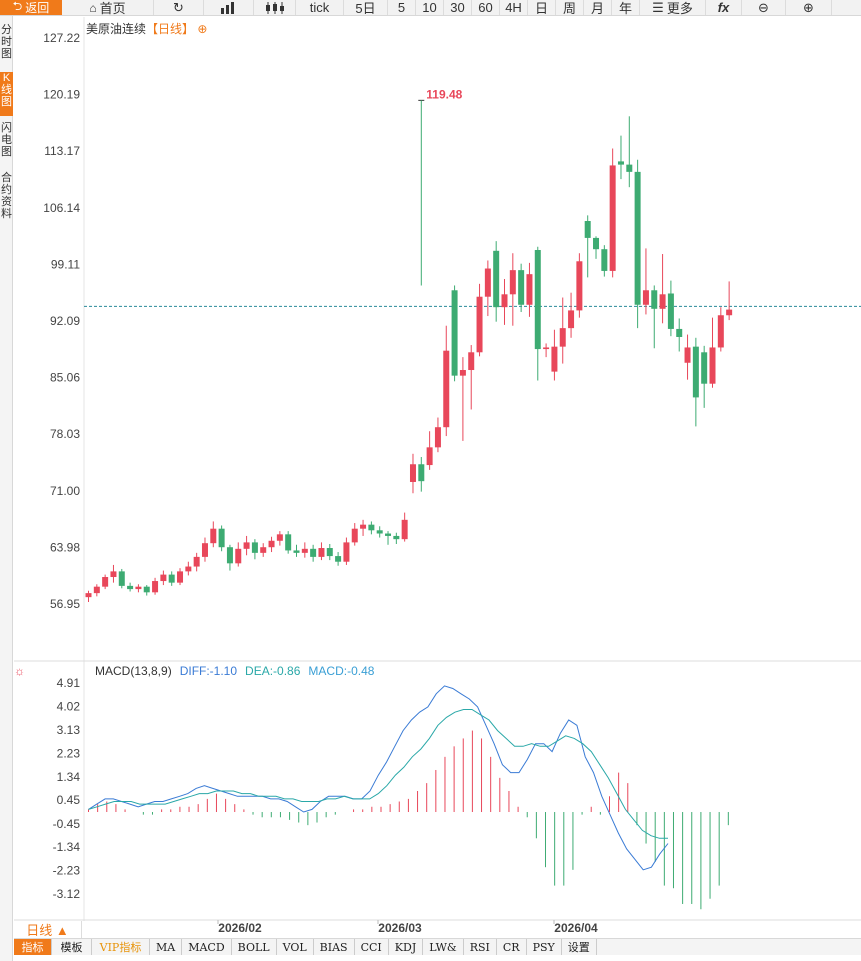 The height and width of the screenshot is (961, 861). I want to click on dea-line, so click(378, 774).